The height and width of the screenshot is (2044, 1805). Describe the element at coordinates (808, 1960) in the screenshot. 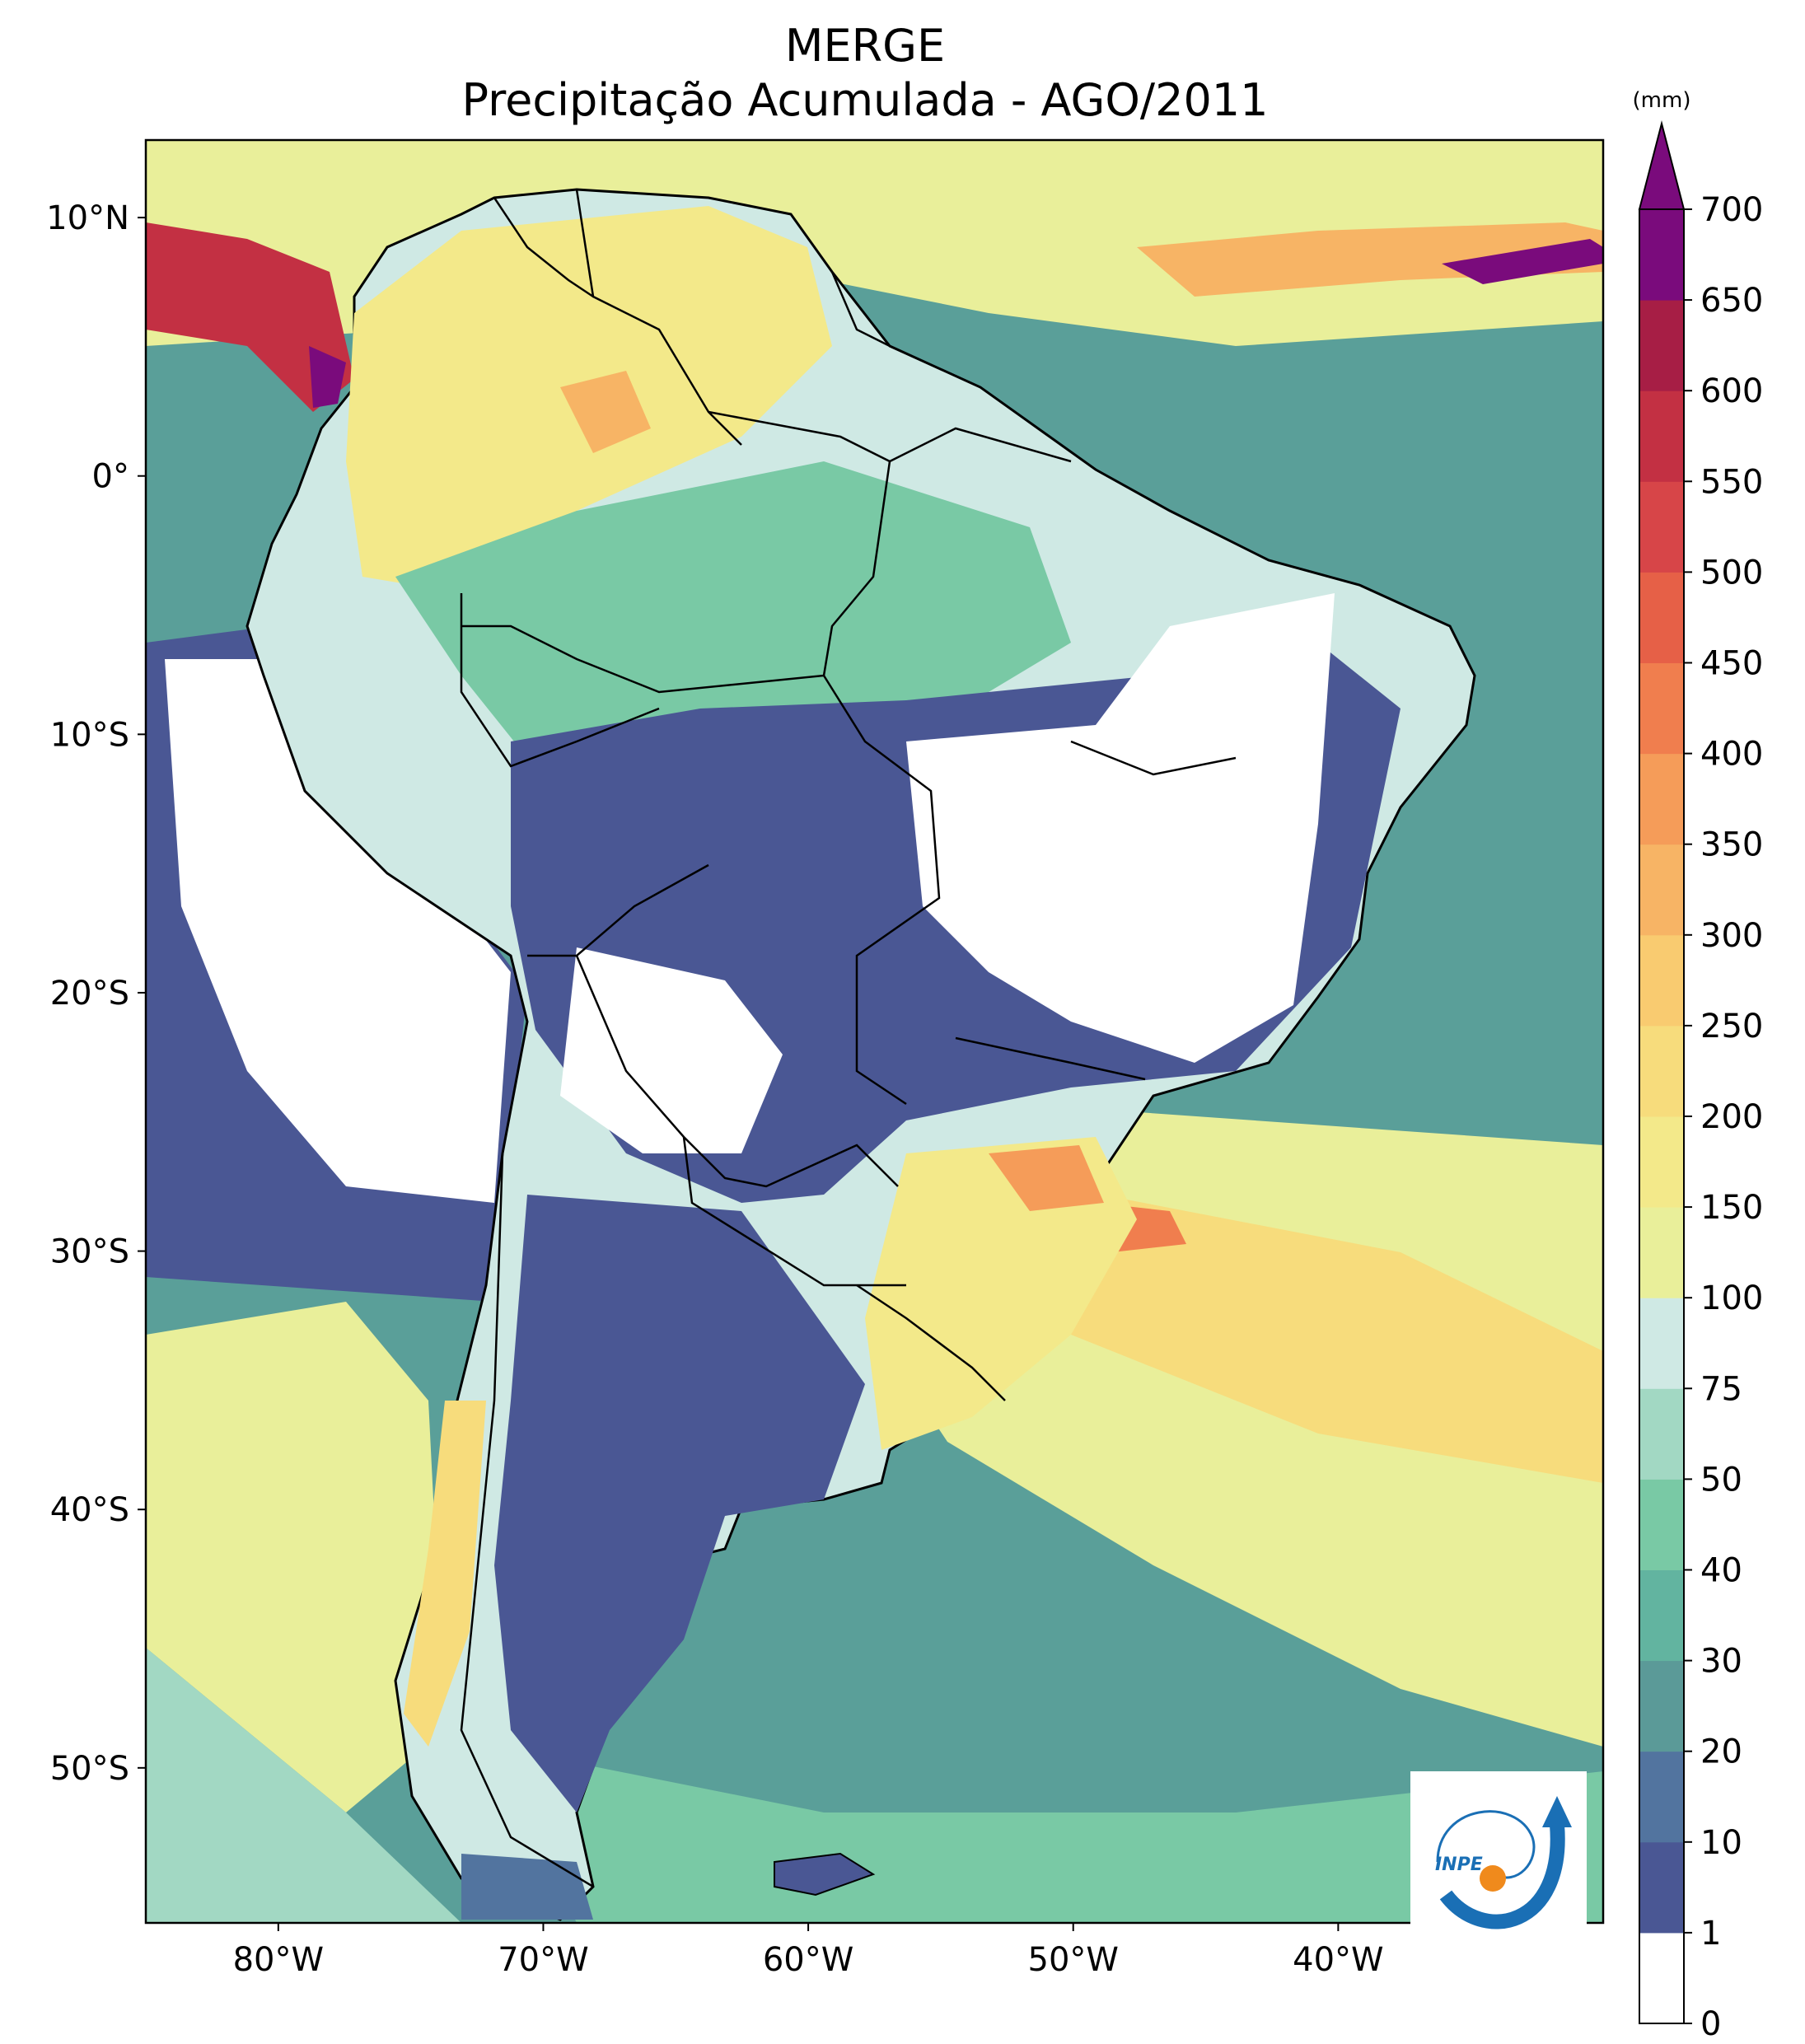

I see `lon-tick-label: 60°W` at that location.